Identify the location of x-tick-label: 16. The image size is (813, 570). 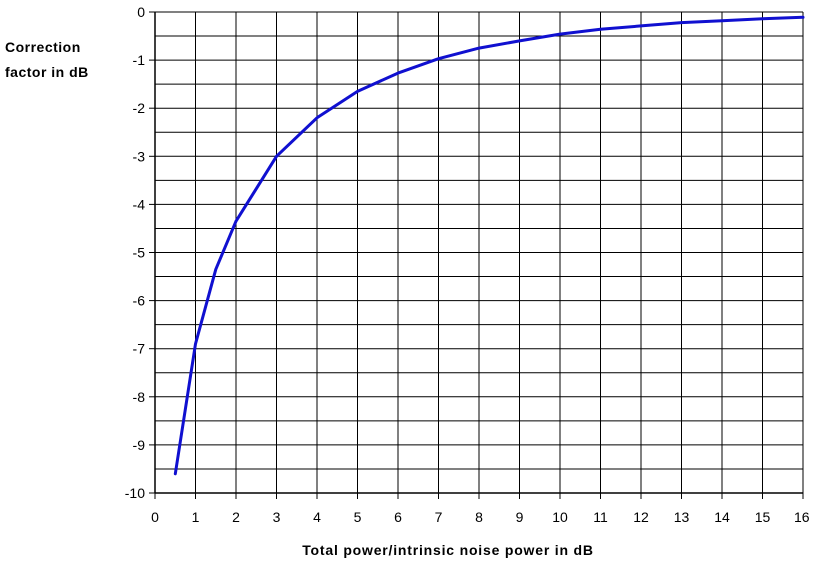
(802, 517).